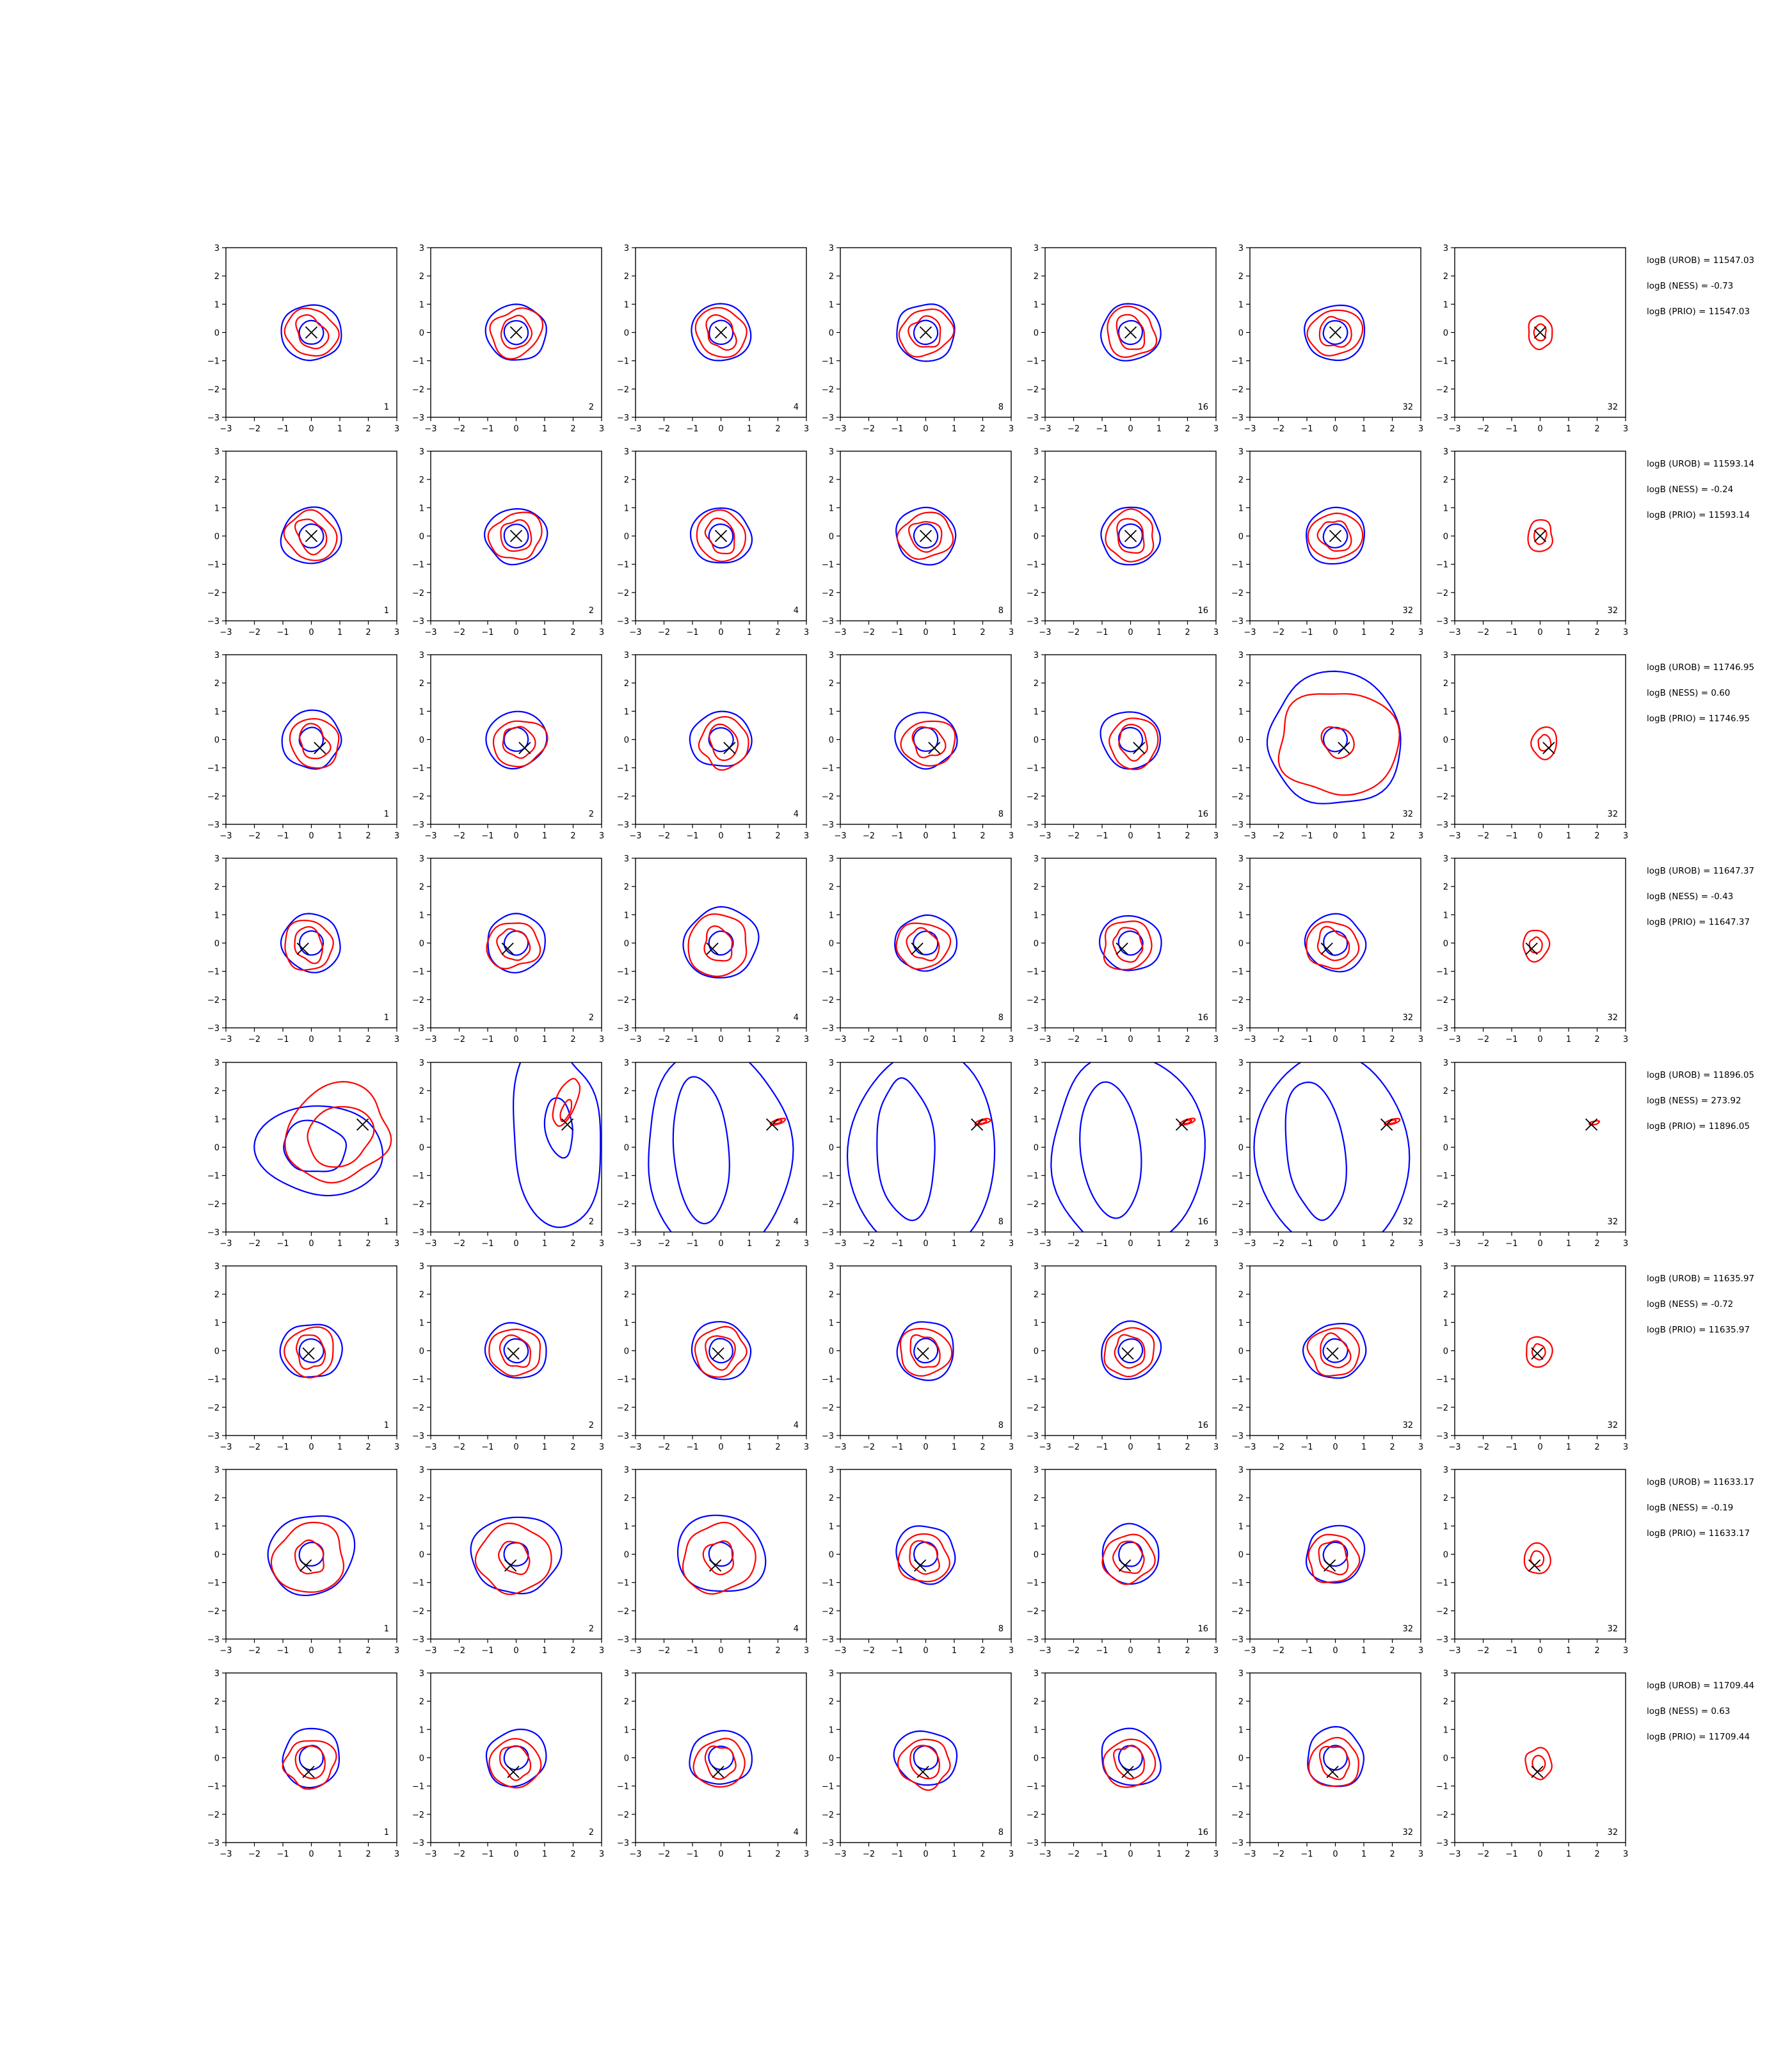  What do you see at coordinates (1700, 1686) in the screenshot?
I see `logb-annotation: logB (UROB) = 11709.44` at bounding box center [1700, 1686].